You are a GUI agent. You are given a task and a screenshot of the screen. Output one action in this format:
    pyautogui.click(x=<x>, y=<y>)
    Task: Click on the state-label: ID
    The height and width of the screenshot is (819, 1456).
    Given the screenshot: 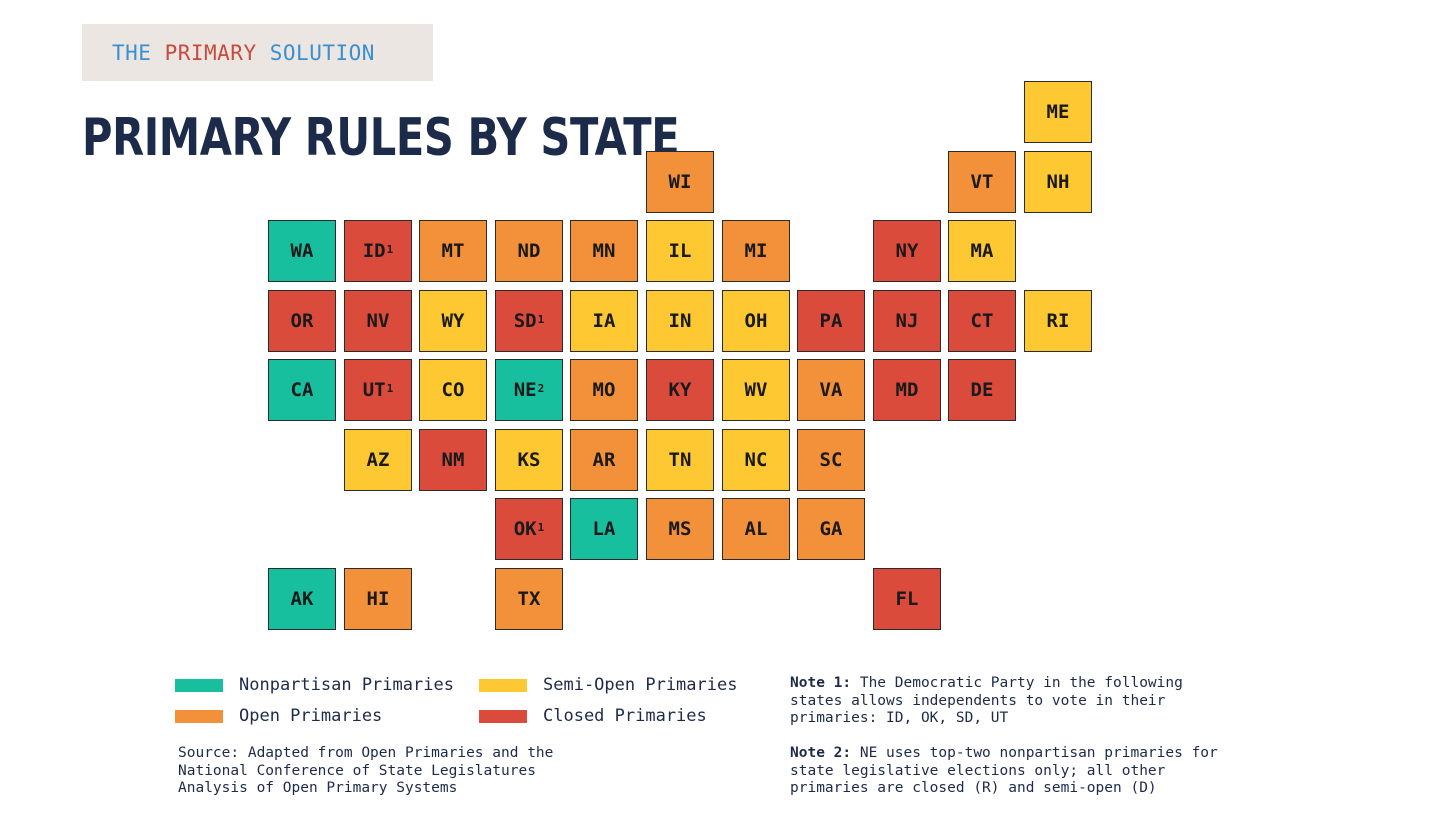 What is the action you would take?
    pyautogui.click(x=374, y=251)
    